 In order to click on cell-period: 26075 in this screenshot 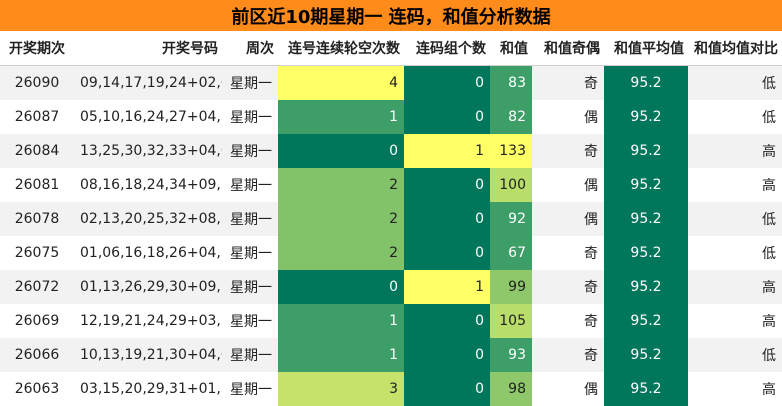, I will do `click(37, 252)`.